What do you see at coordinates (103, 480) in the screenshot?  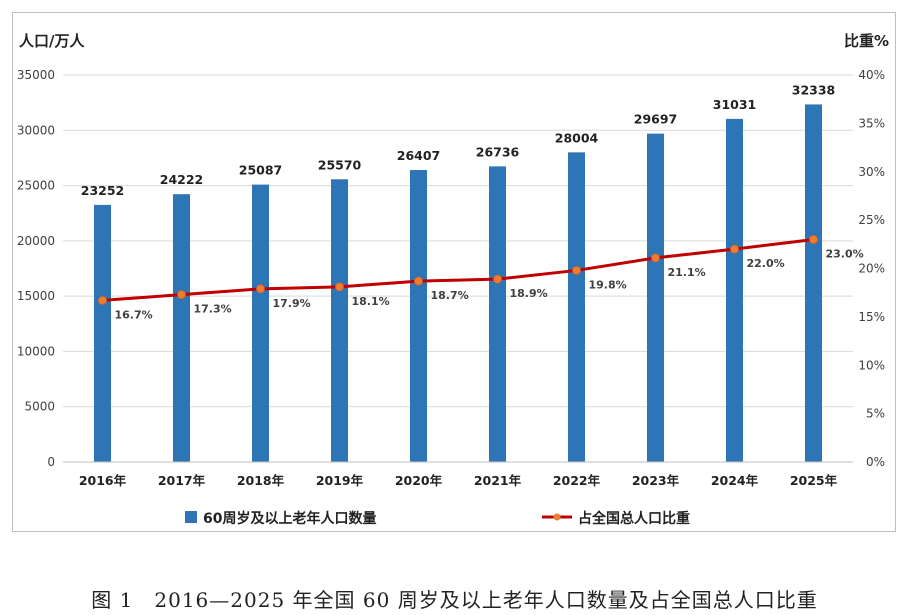 I see `x-tick-label: 2016年` at bounding box center [103, 480].